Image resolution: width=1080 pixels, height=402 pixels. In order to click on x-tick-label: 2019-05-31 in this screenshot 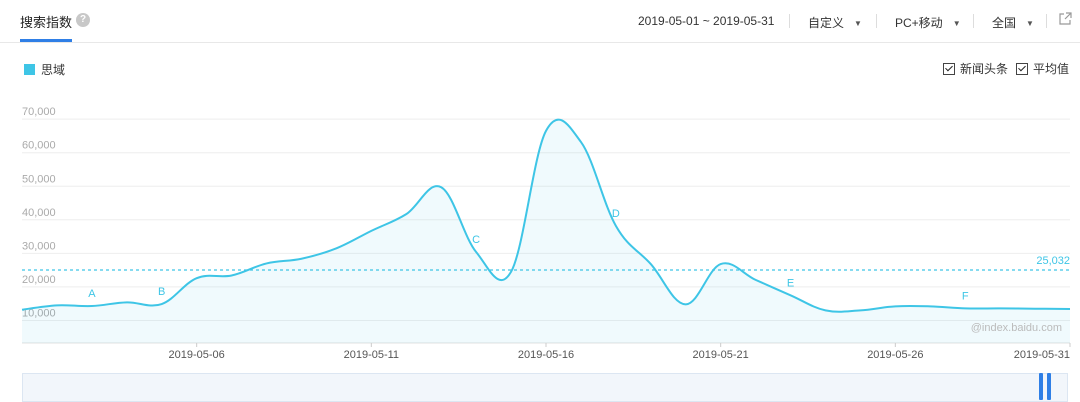, I will do `click(1042, 355)`.